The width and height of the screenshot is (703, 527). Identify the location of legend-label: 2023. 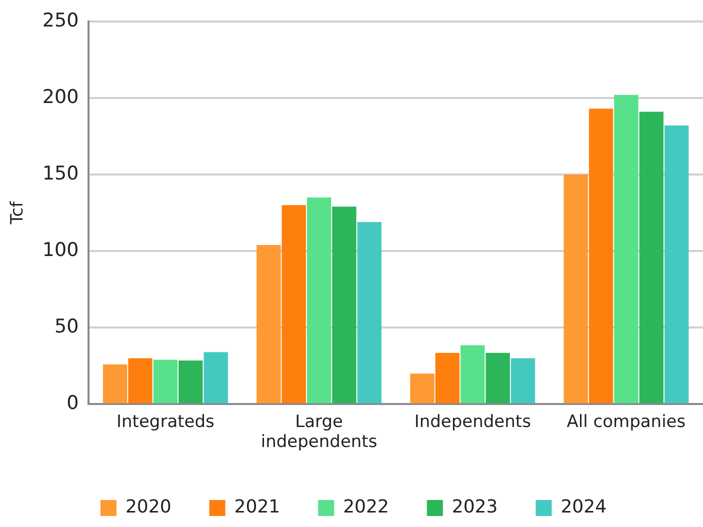
(475, 507).